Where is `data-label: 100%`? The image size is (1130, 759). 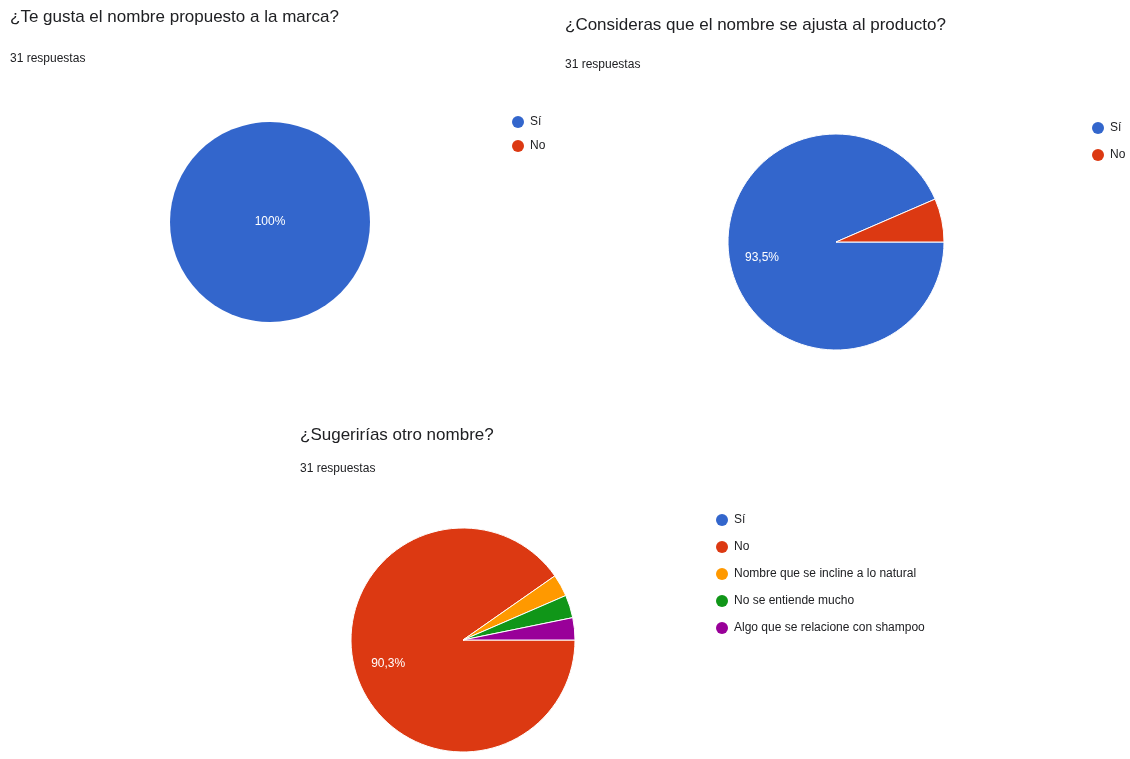 data-label: 100% is located at coordinates (270, 221).